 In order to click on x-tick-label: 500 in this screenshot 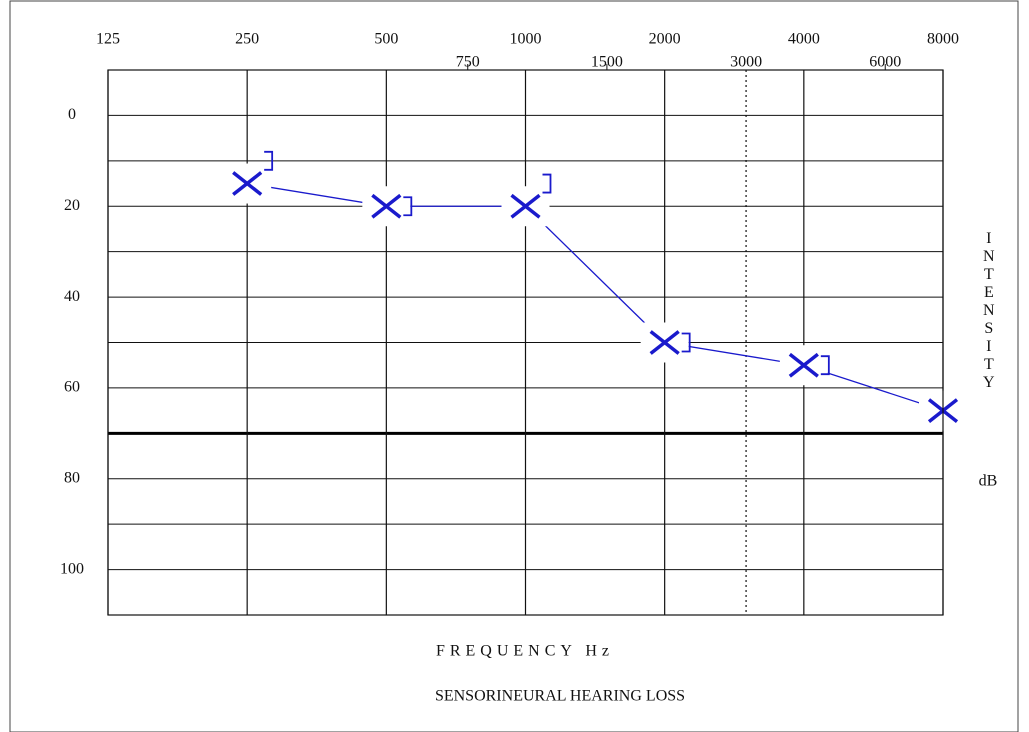, I will do `click(386, 39)`.